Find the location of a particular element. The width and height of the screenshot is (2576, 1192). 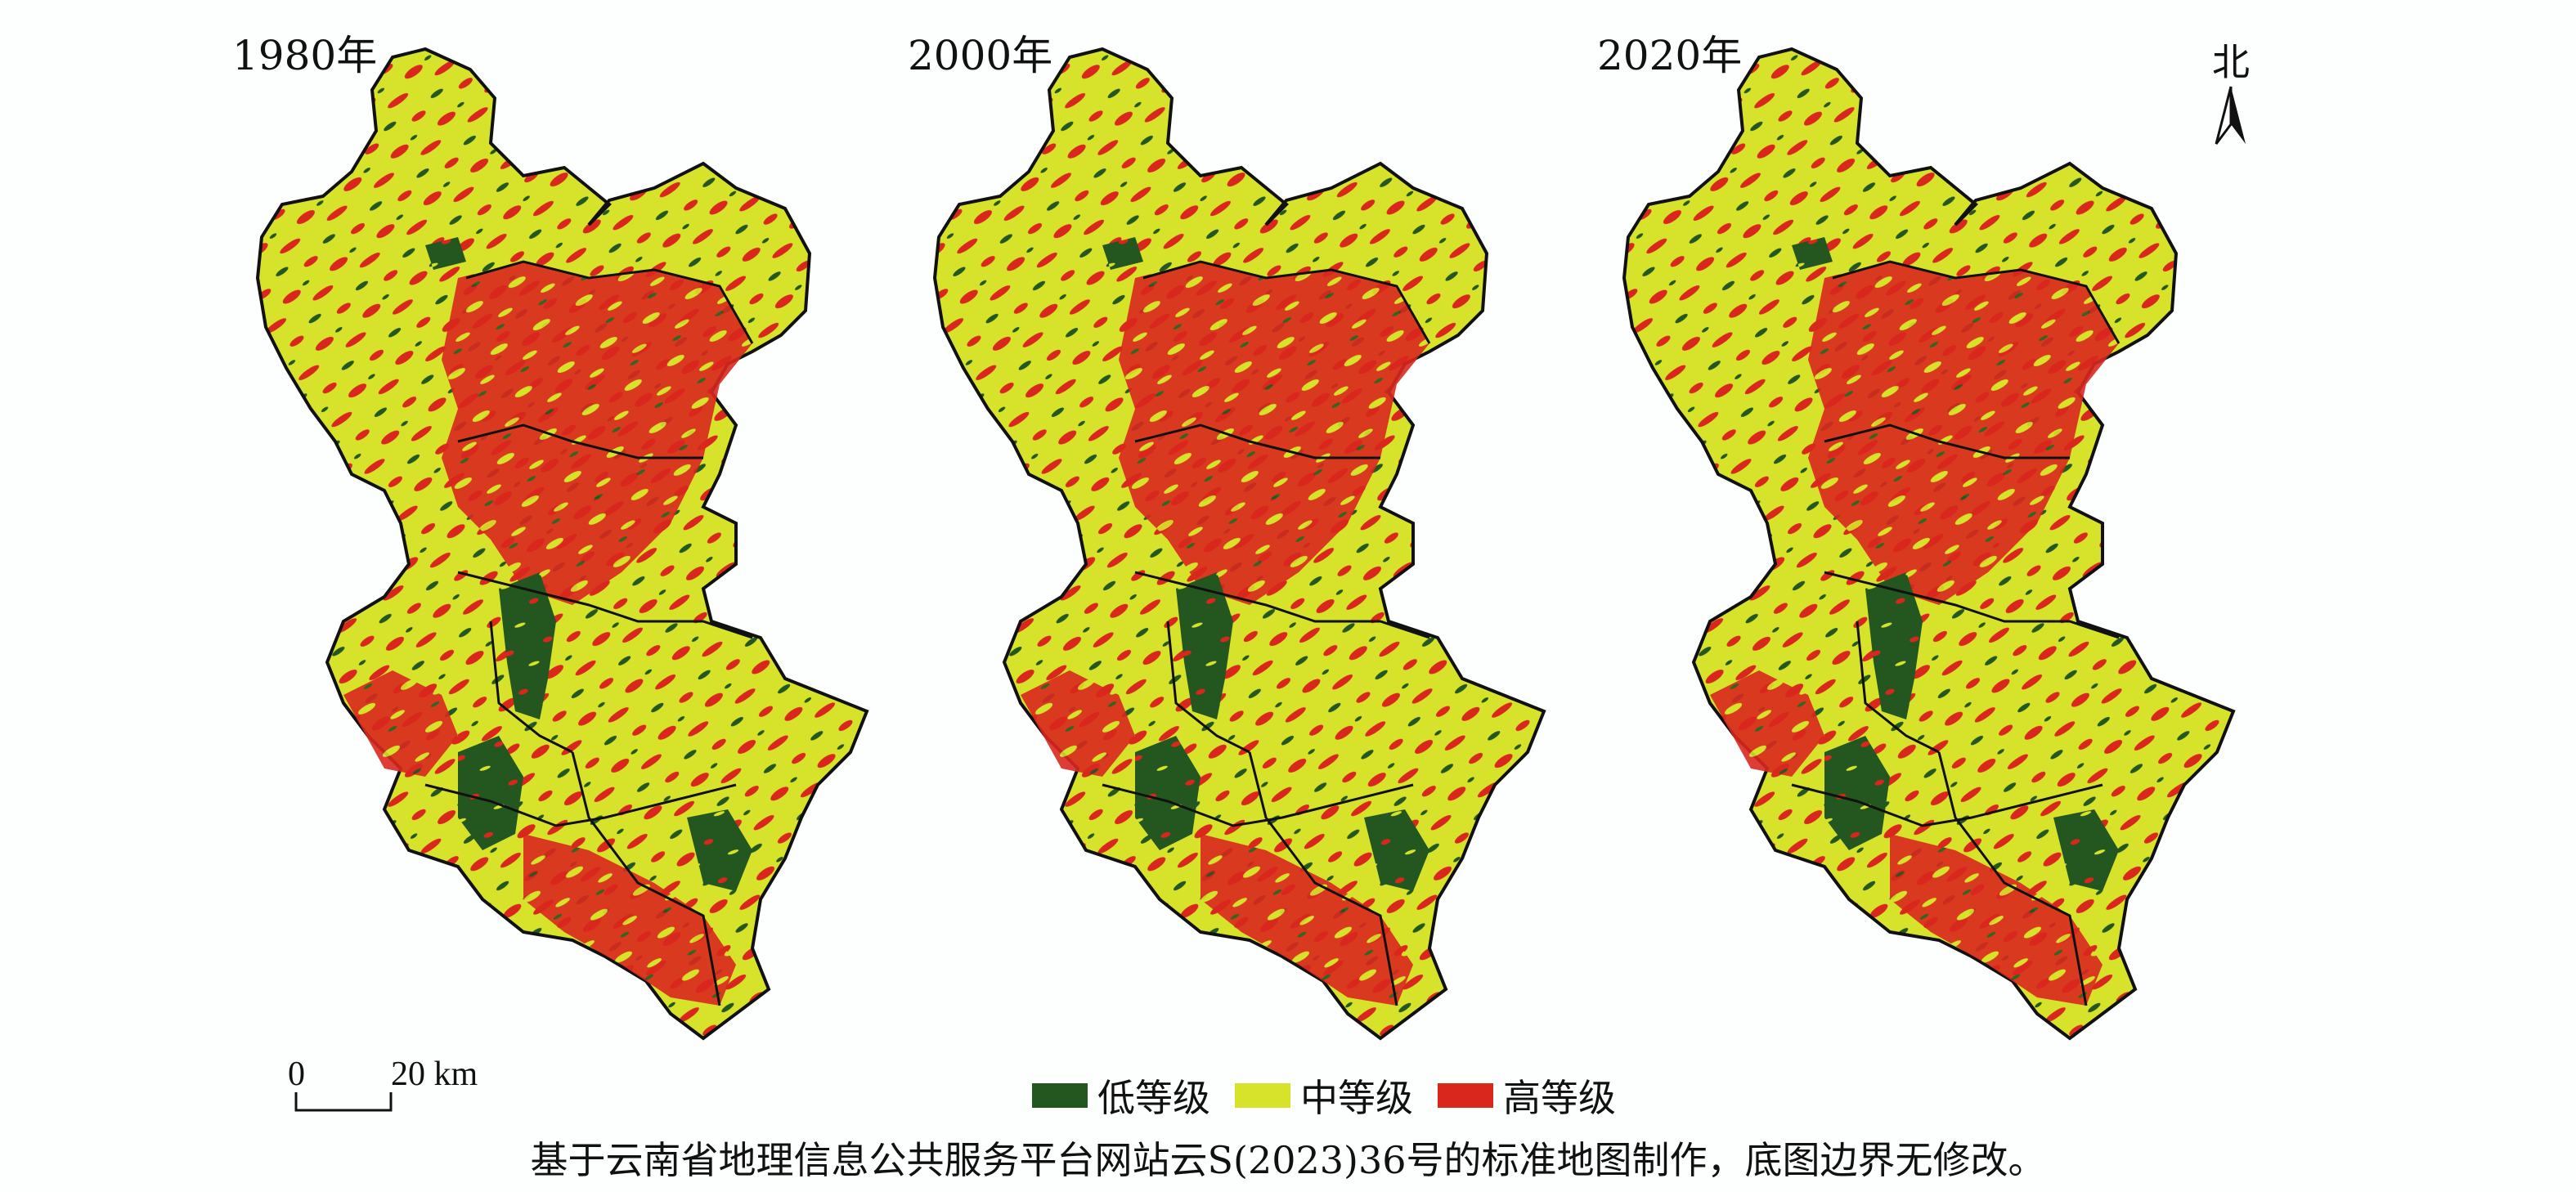

legend-item-mid: 中等级 is located at coordinates (1324, 1096).